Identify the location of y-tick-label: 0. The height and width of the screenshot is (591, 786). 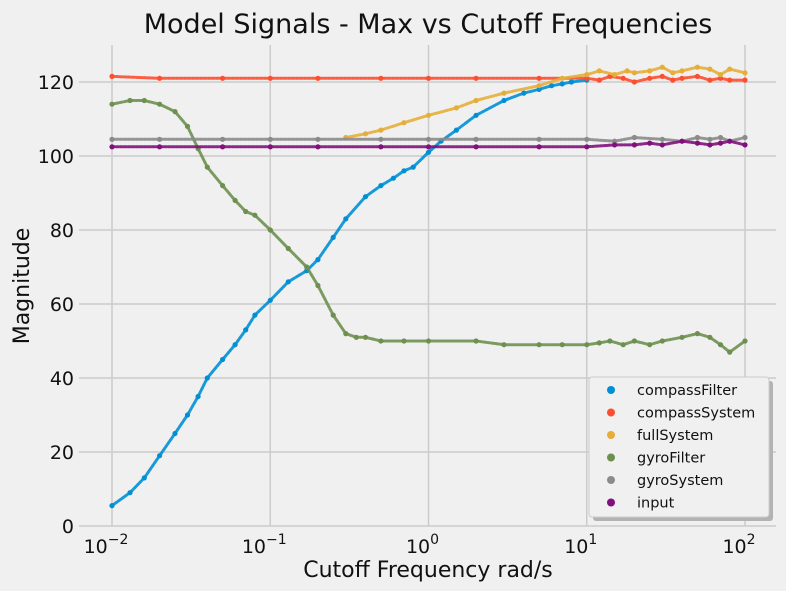
(68, 527).